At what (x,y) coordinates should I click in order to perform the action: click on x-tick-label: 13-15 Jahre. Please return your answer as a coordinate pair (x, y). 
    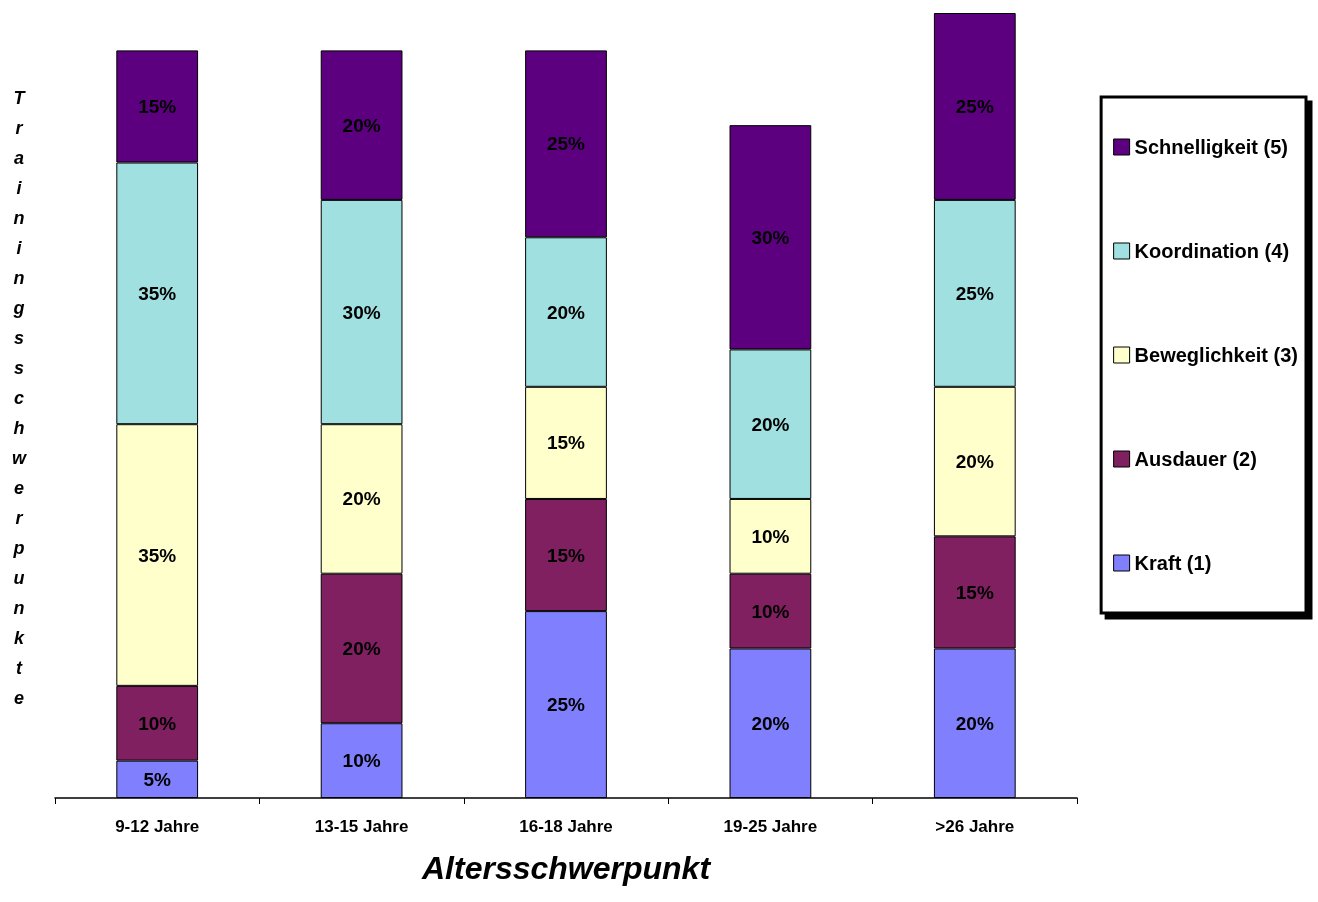
    Looking at the image, I should click on (361, 826).